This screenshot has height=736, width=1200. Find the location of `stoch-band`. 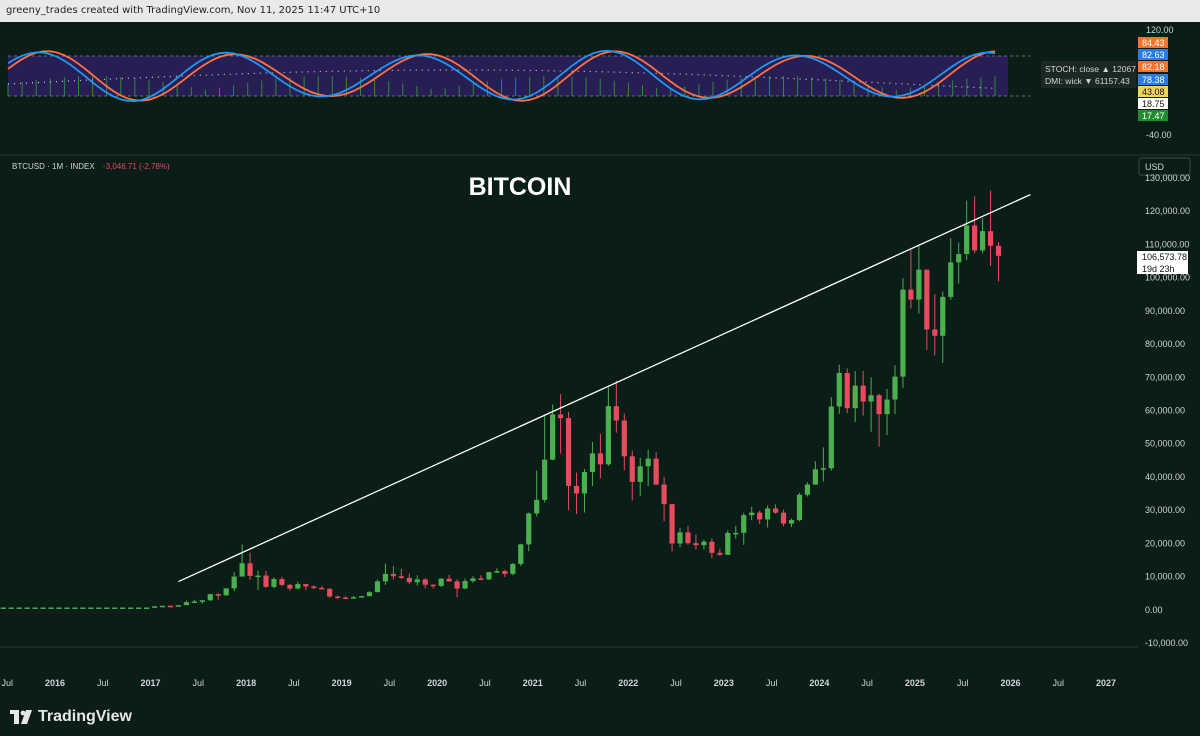

stoch-band is located at coordinates (508, 76).